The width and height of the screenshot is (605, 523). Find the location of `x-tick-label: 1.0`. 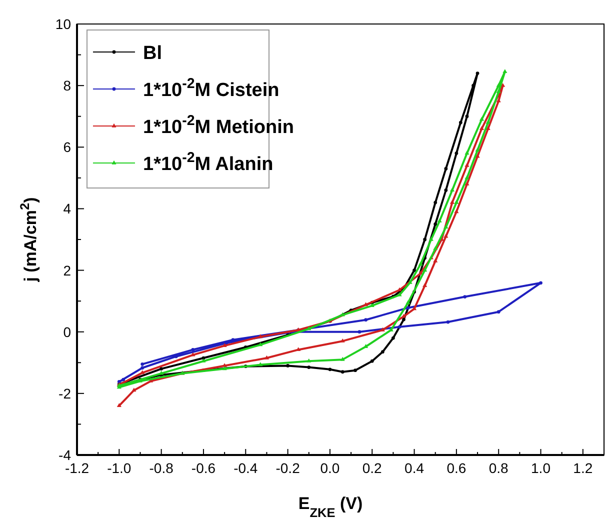

x-tick-label: 1.0 is located at coordinates (541, 468).